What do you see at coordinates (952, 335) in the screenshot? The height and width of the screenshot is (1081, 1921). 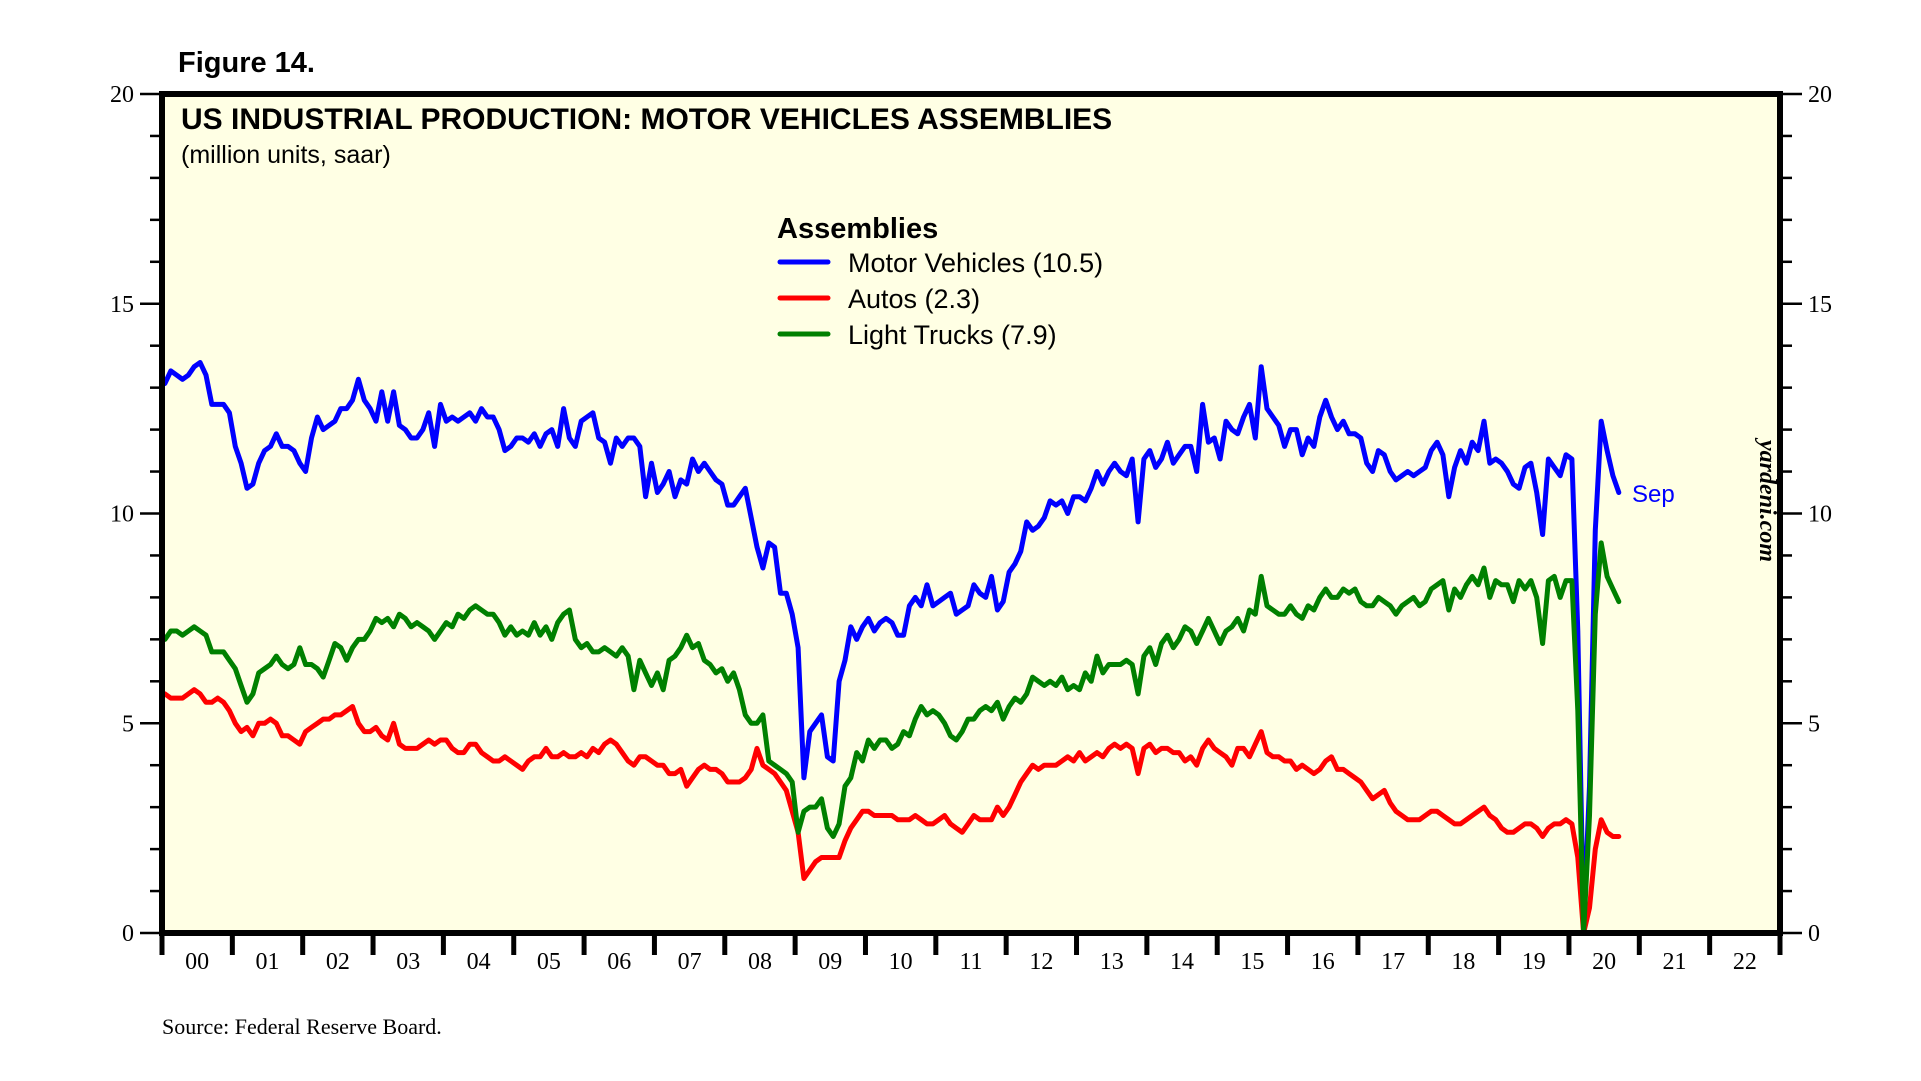 I see `legend-label-light-trucks: Light Trucks (7.9)` at bounding box center [952, 335].